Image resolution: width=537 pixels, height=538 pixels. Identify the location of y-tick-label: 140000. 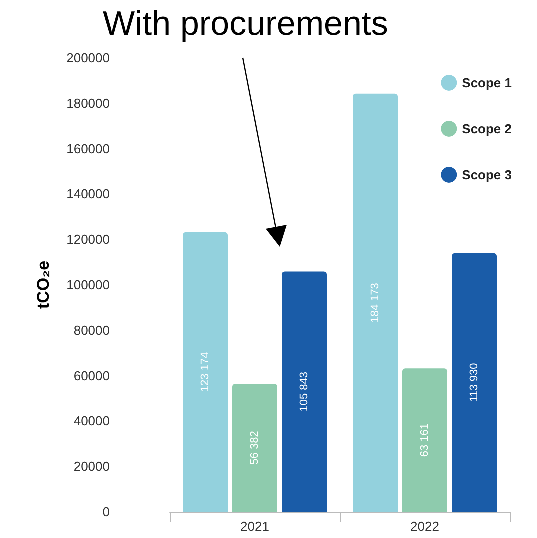
(88, 194).